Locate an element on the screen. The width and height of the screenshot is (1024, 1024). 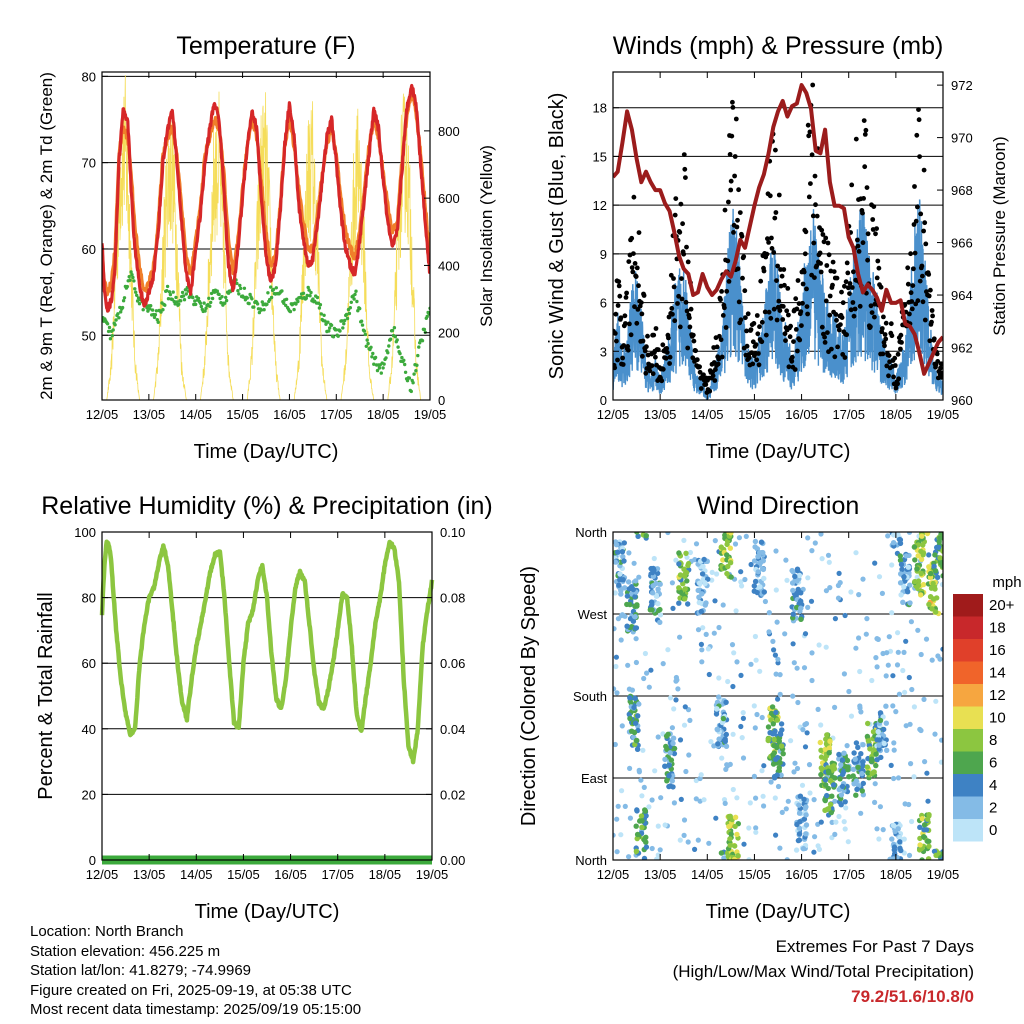
y-tick-label-right: 0.08 is located at coordinates (452, 598).